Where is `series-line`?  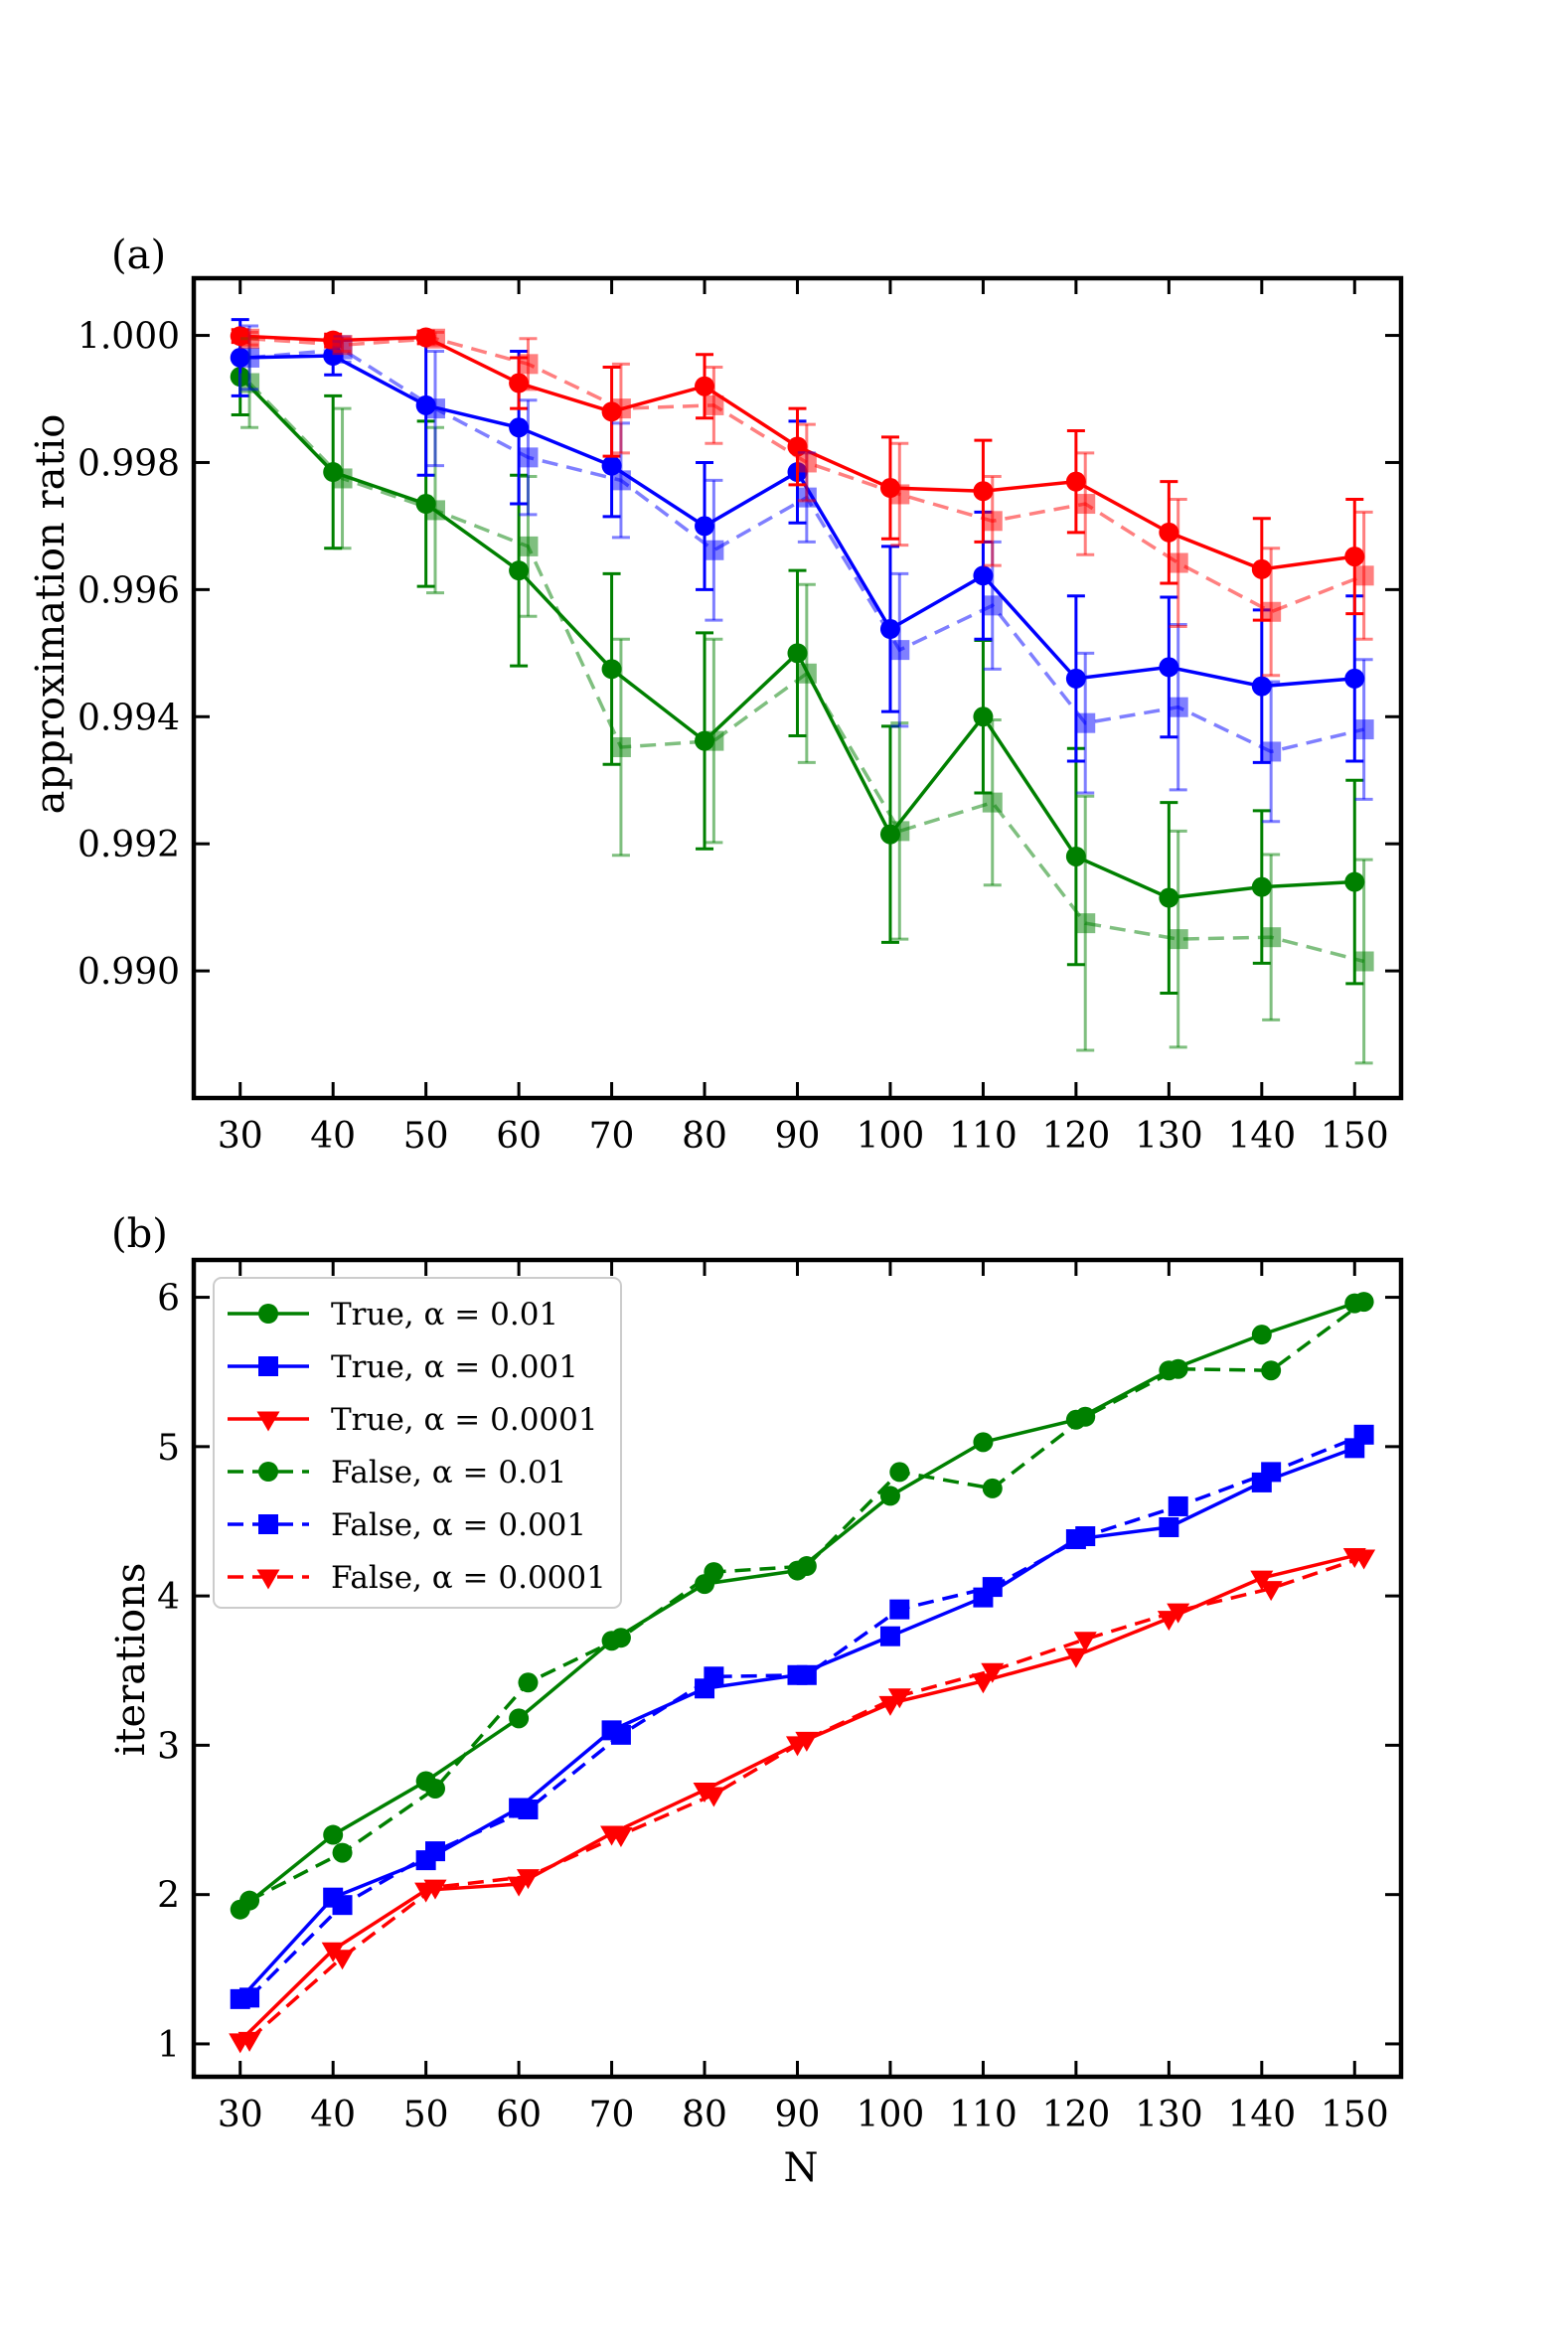
series-line is located at coordinates (797, 1798).